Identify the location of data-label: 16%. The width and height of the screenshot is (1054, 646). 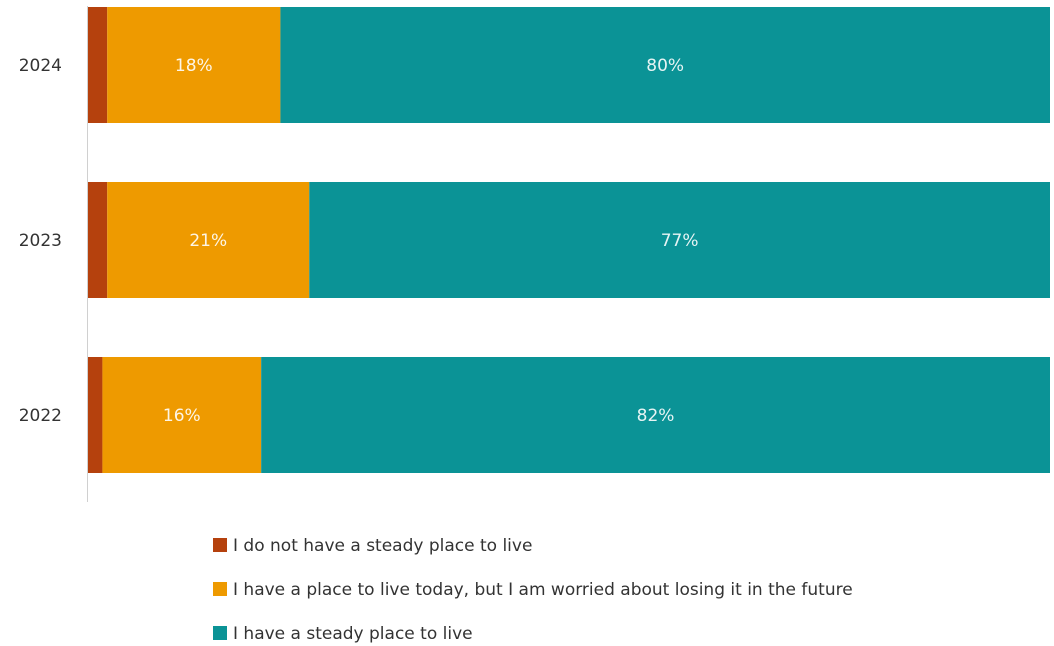
(182, 416).